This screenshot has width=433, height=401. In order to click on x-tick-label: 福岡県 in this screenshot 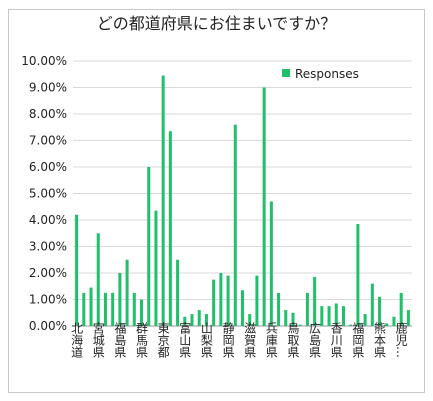, I will do `click(358, 339)`.